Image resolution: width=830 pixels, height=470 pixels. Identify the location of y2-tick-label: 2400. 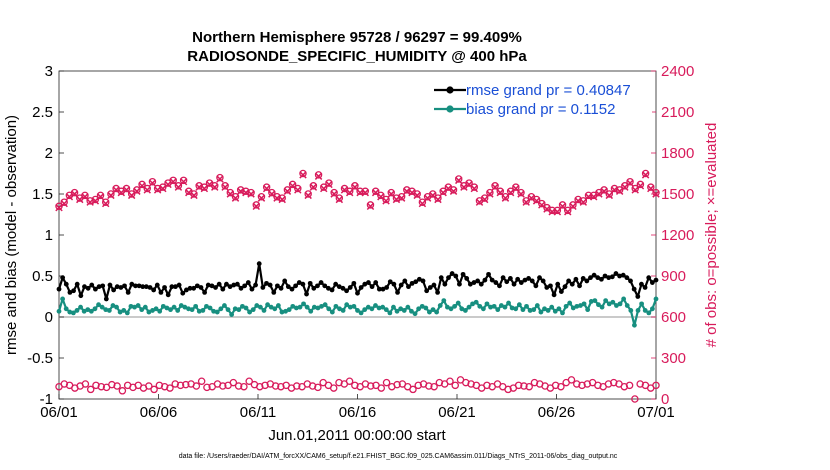
(677, 71).